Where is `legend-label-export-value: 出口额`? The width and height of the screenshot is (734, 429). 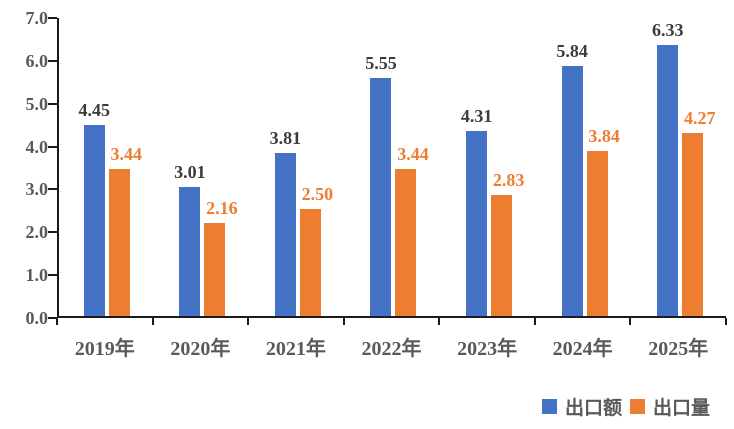
legend-label-export-value: 出口额 is located at coordinates (593, 408).